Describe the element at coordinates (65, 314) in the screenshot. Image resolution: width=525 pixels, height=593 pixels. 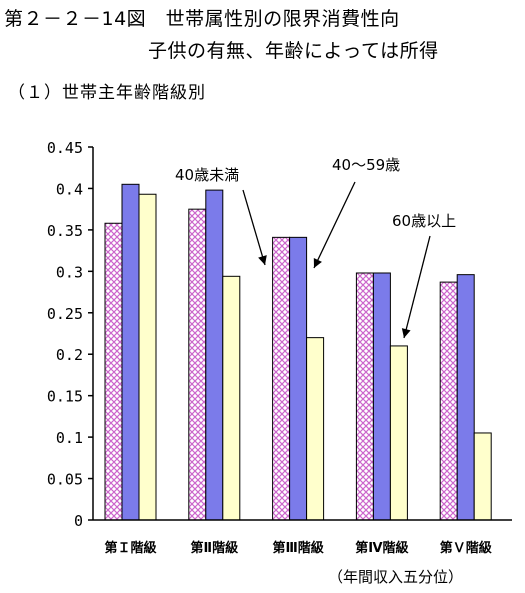
I see `y-tick-label: 0.25` at that location.